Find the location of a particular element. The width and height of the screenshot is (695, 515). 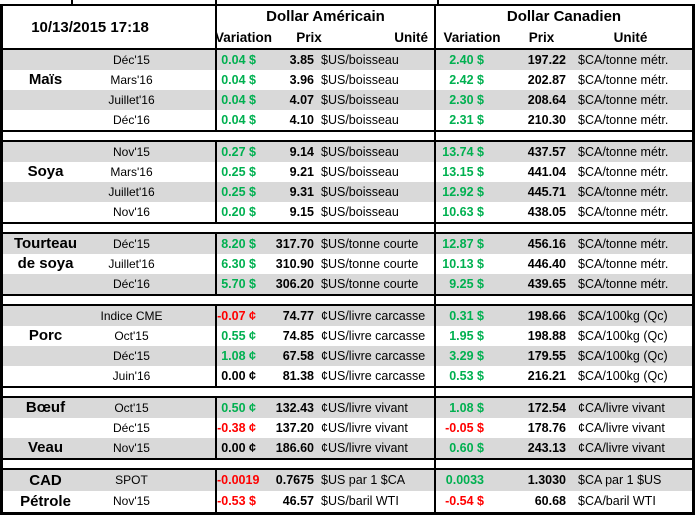

us-prix-header: Prix is located at coordinates (309, 37).